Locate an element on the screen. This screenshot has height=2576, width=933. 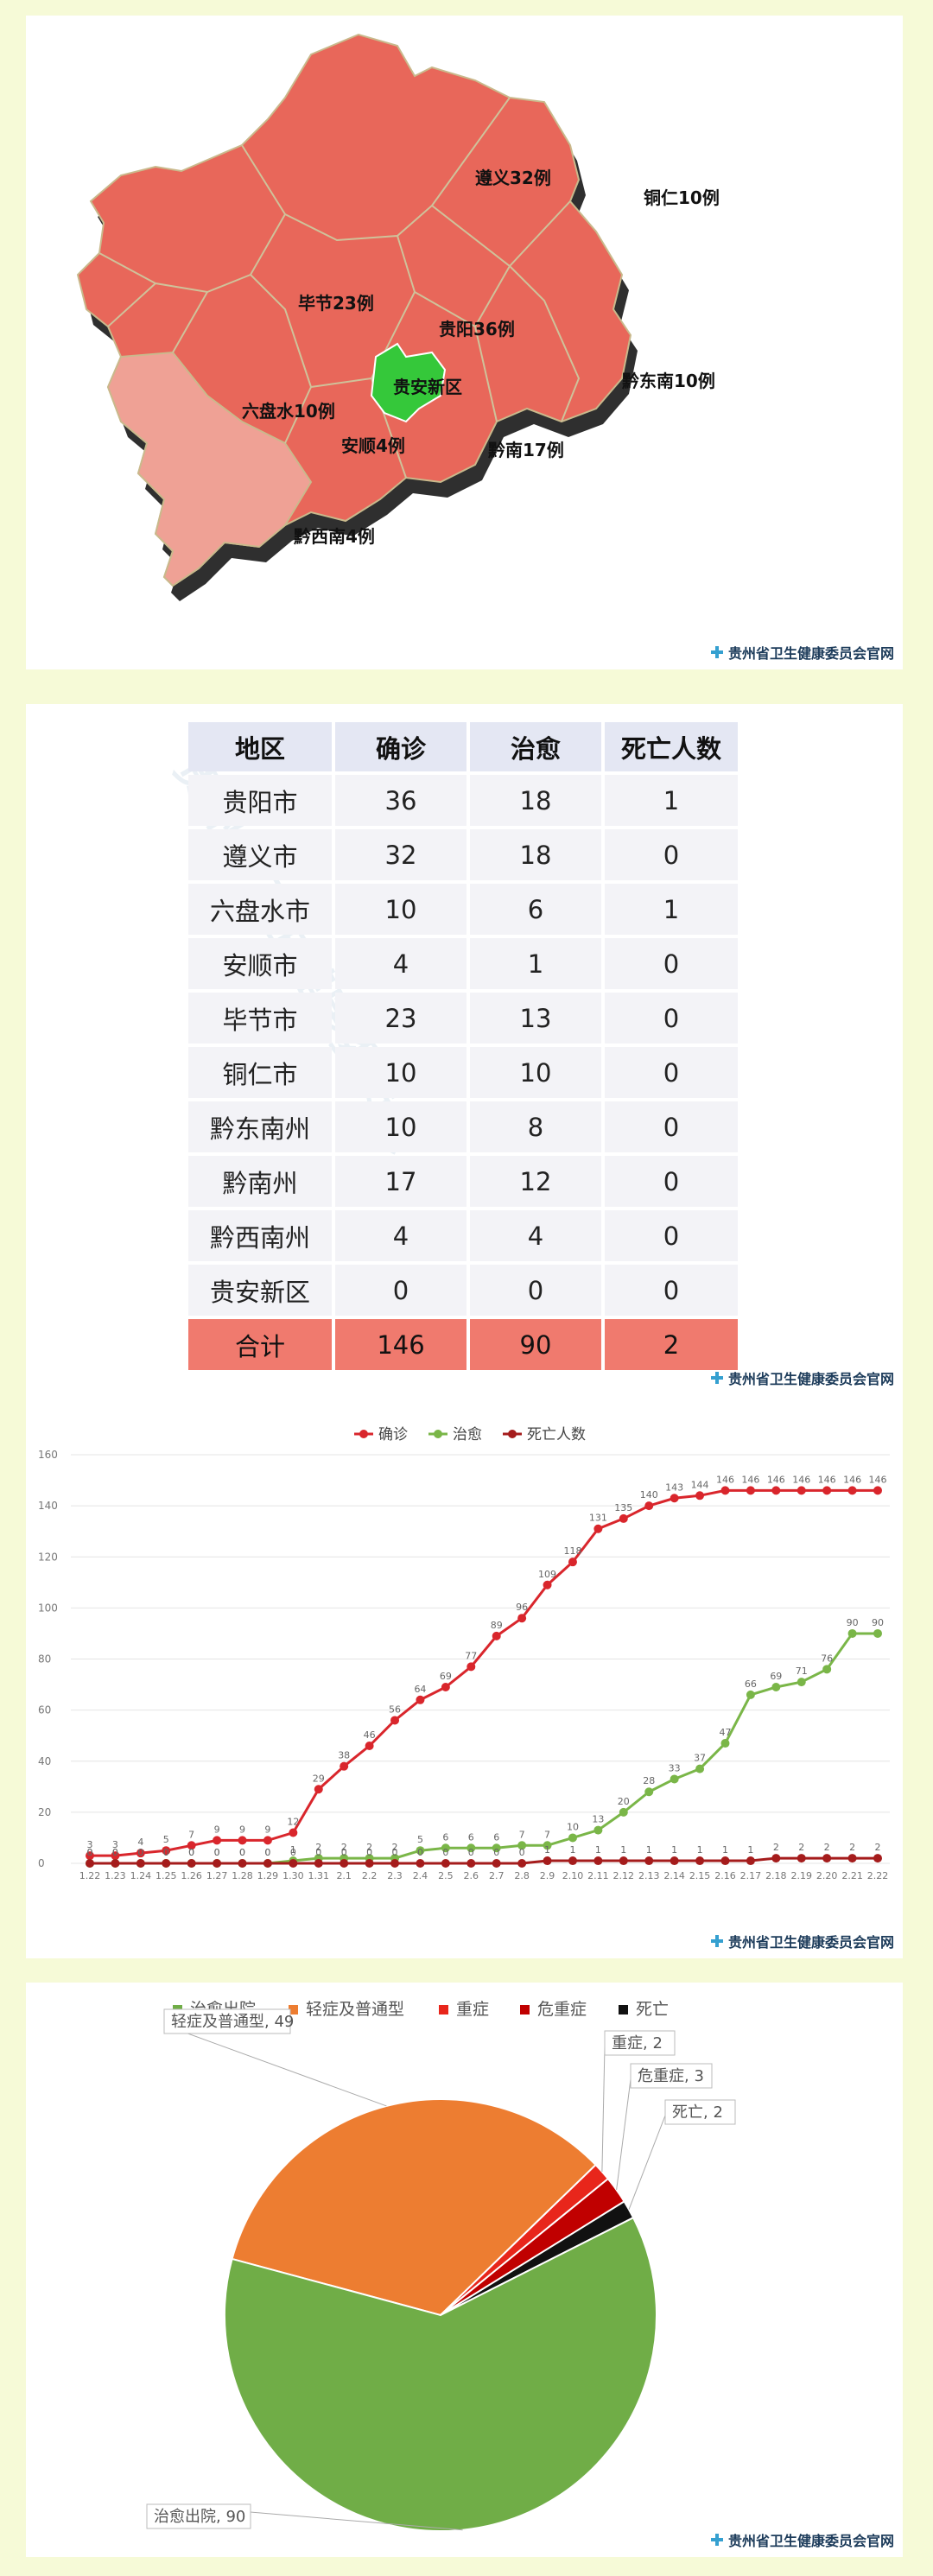
data-label: 143 is located at coordinates (674, 1487).